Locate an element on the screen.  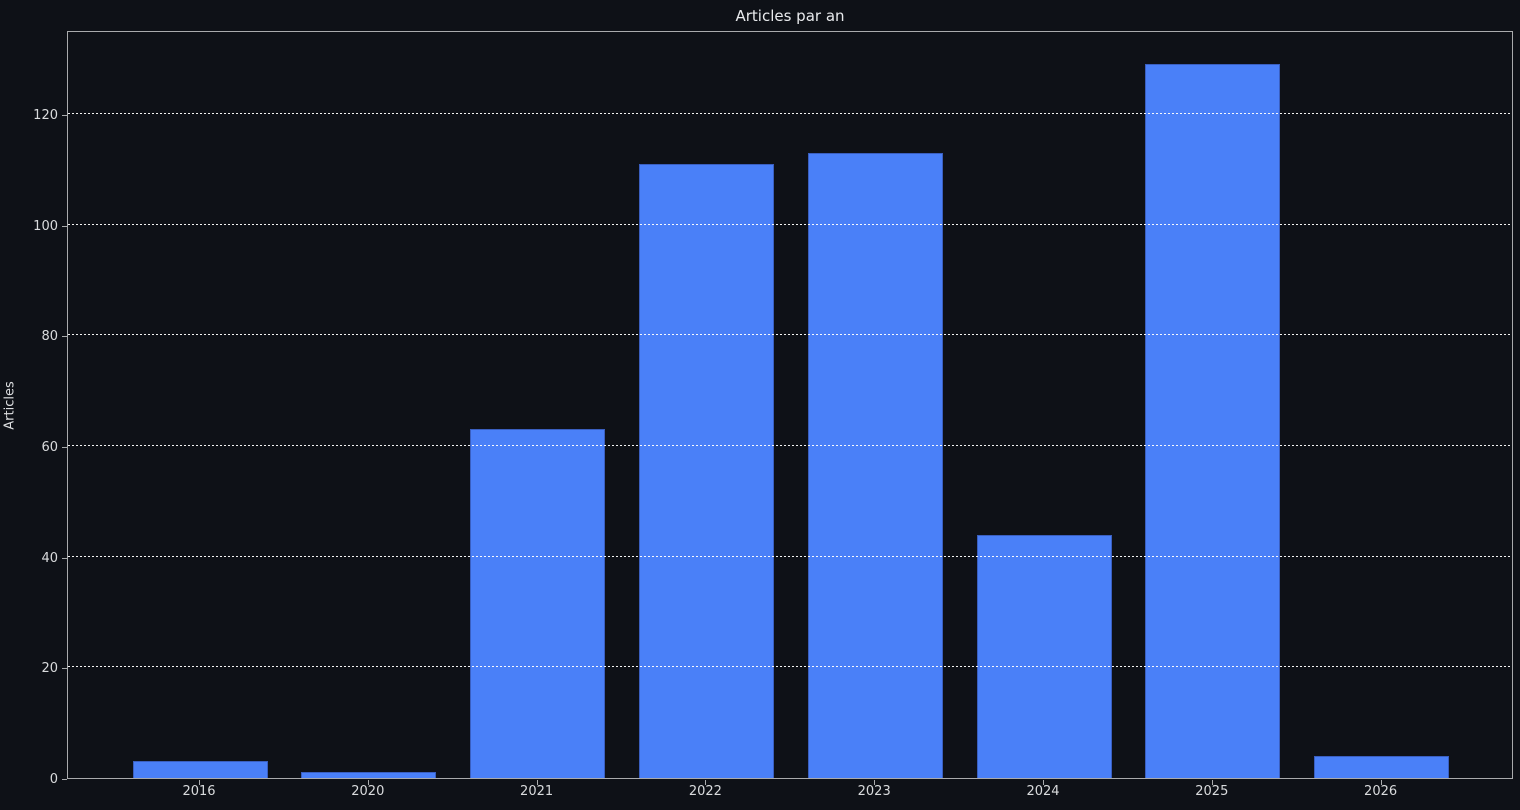
bar-2023 is located at coordinates (875, 465).